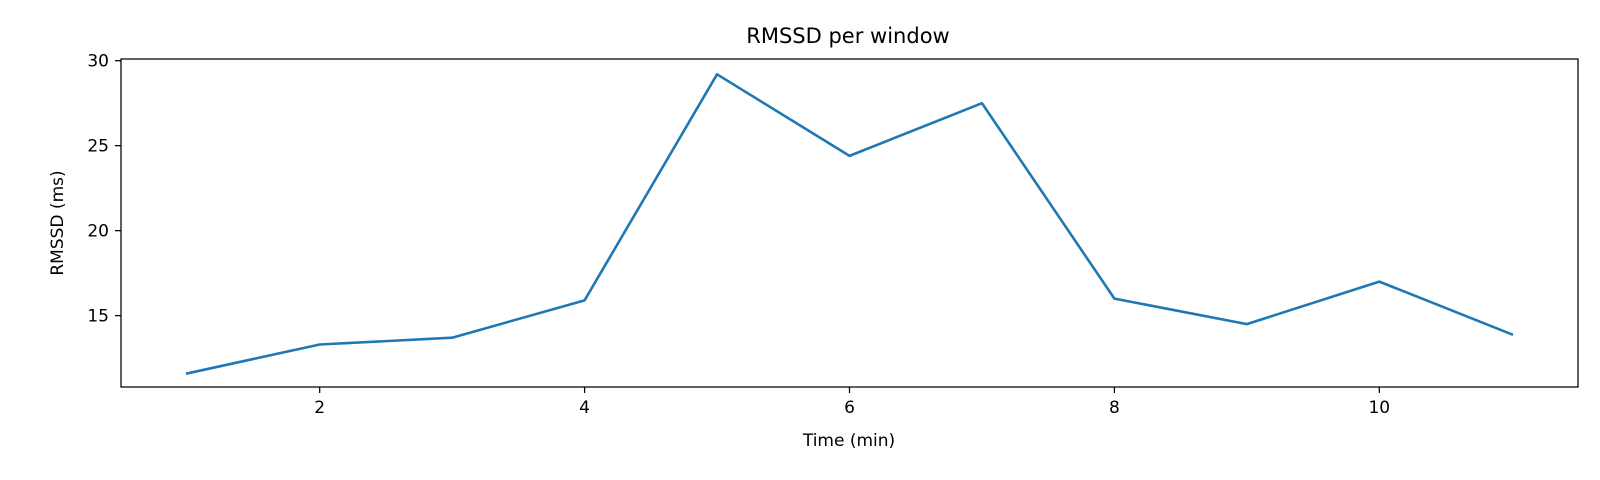 Image resolution: width=1600 pixels, height=480 pixels. What do you see at coordinates (58, 222) in the screenshot?
I see `y-axis-title: RMSSD (ms)` at bounding box center [58, 222].